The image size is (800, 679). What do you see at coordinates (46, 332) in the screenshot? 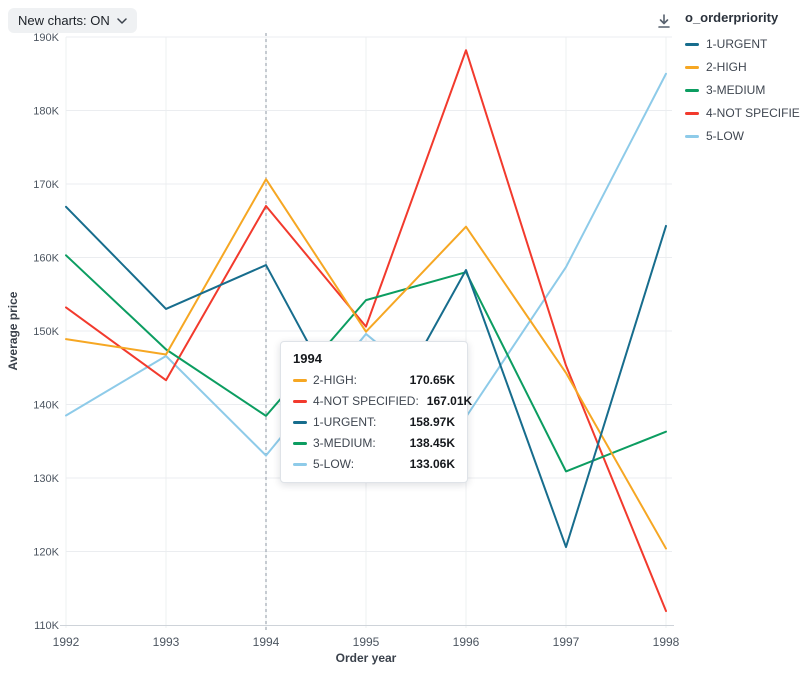
I see `y-tick-label: 150K` at bounding box center [46, 332].